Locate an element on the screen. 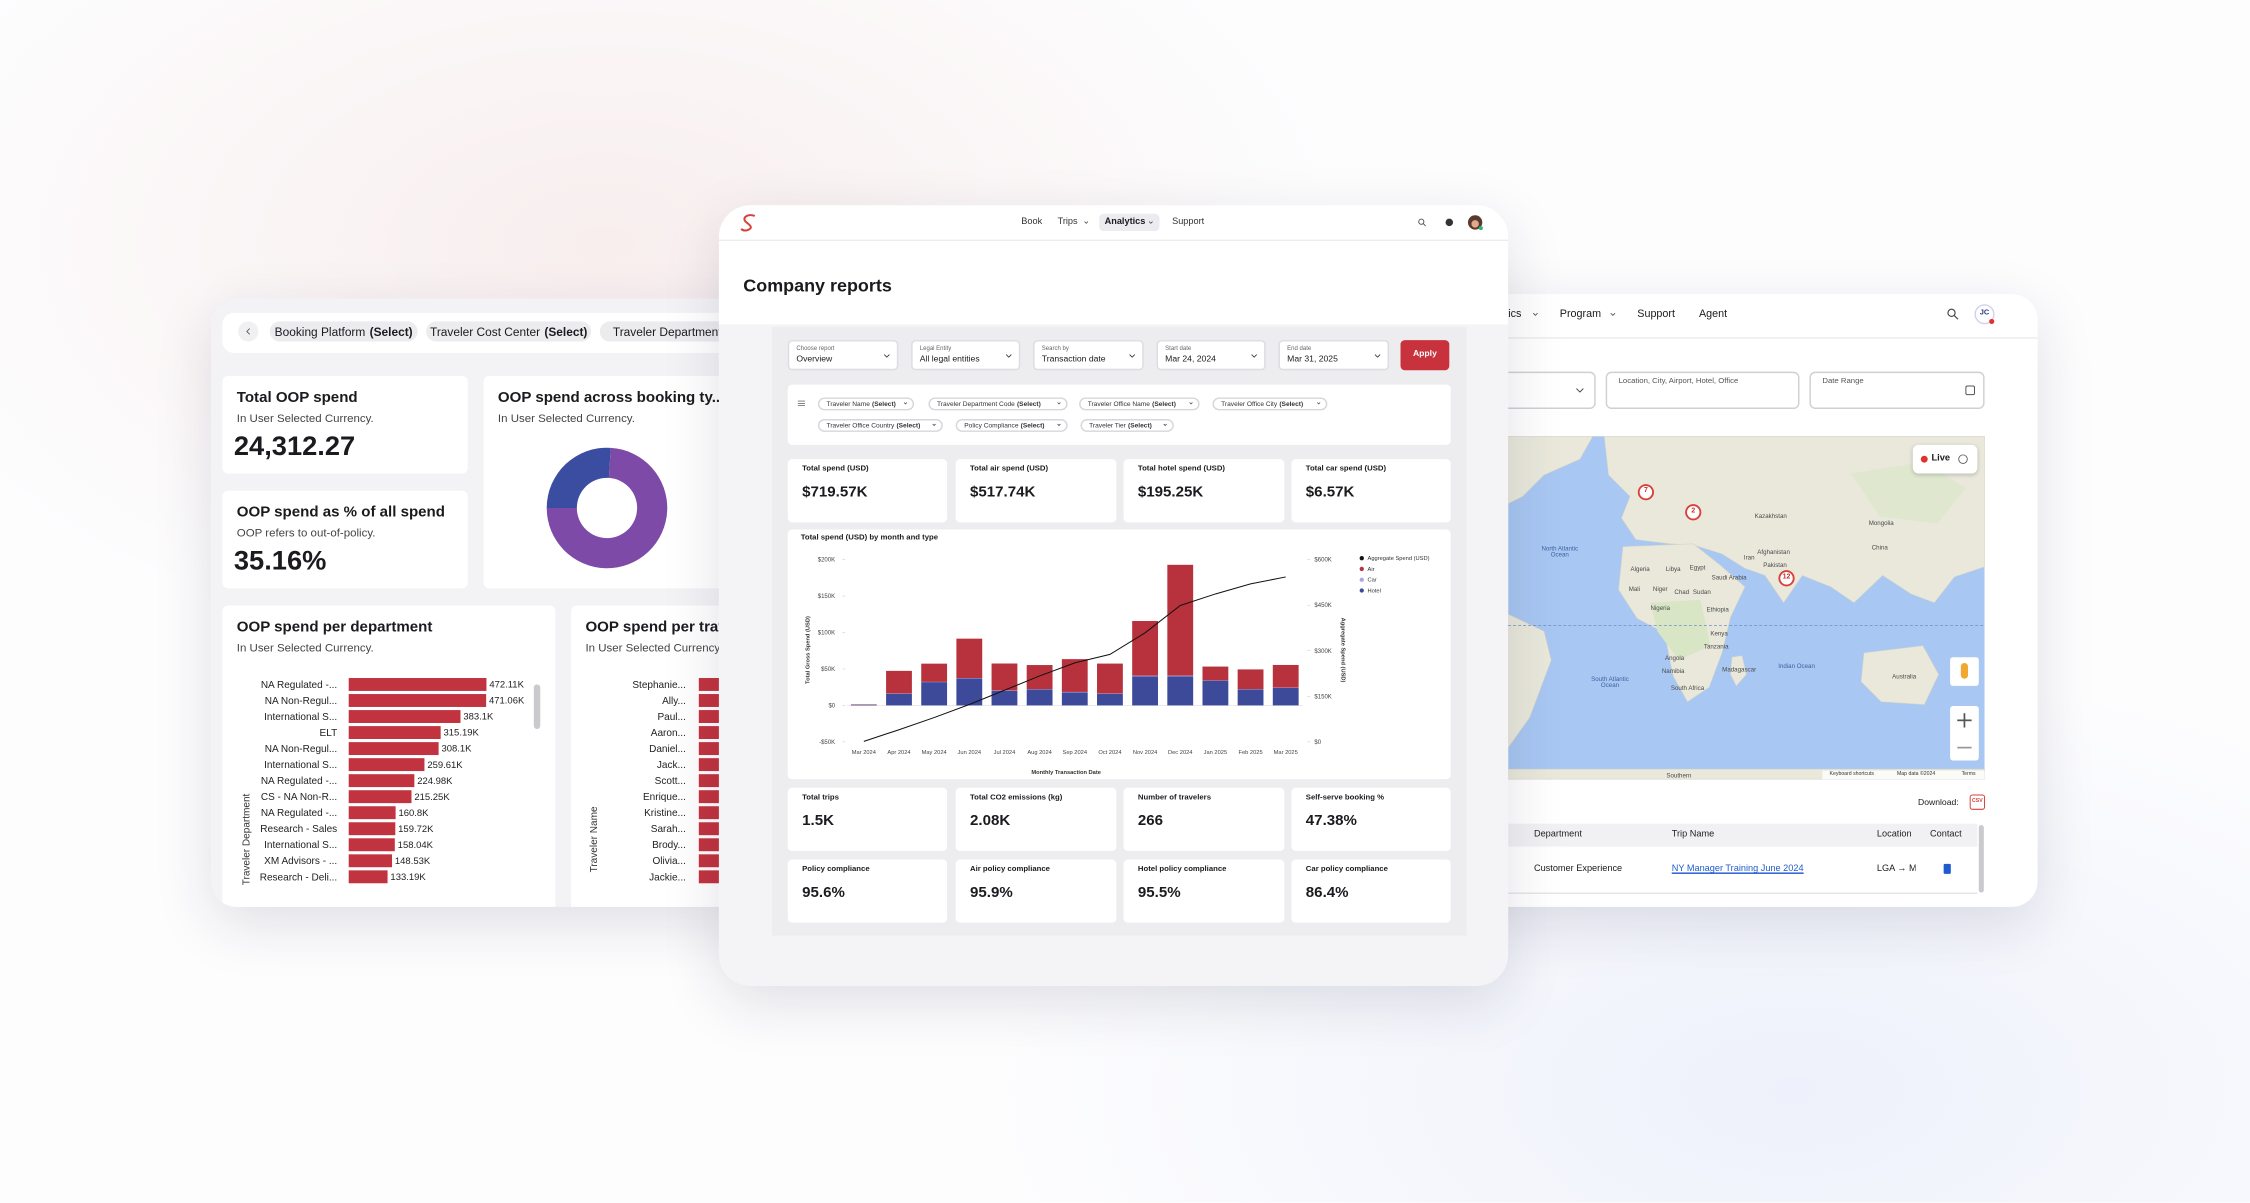 The width and height of the screenshot is (2250, 1203). nav-item: Trips is located at coordinates (1068, 222).